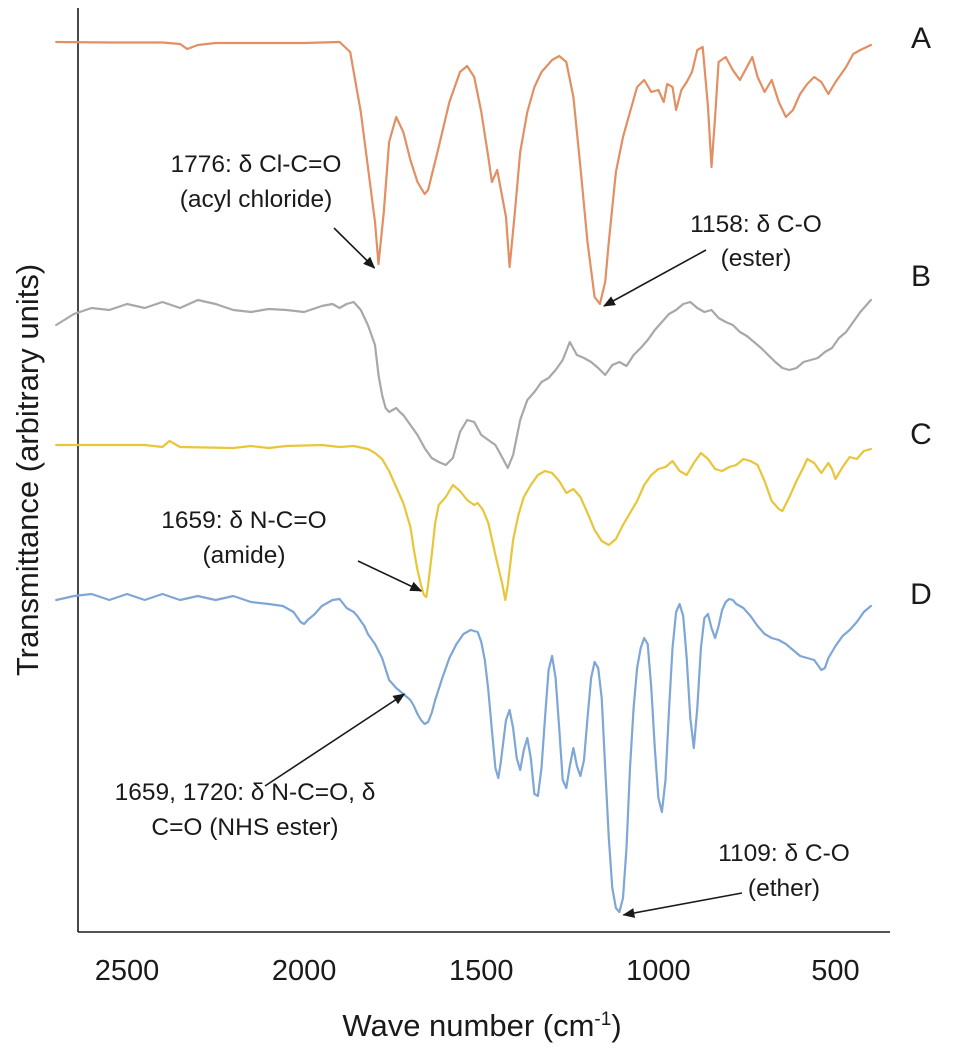 The image size is (957, 1052). What do you see at coordinates (921, 276) in the screenshot?
I see `series-label-b: B` at bounding box center [921, 276].